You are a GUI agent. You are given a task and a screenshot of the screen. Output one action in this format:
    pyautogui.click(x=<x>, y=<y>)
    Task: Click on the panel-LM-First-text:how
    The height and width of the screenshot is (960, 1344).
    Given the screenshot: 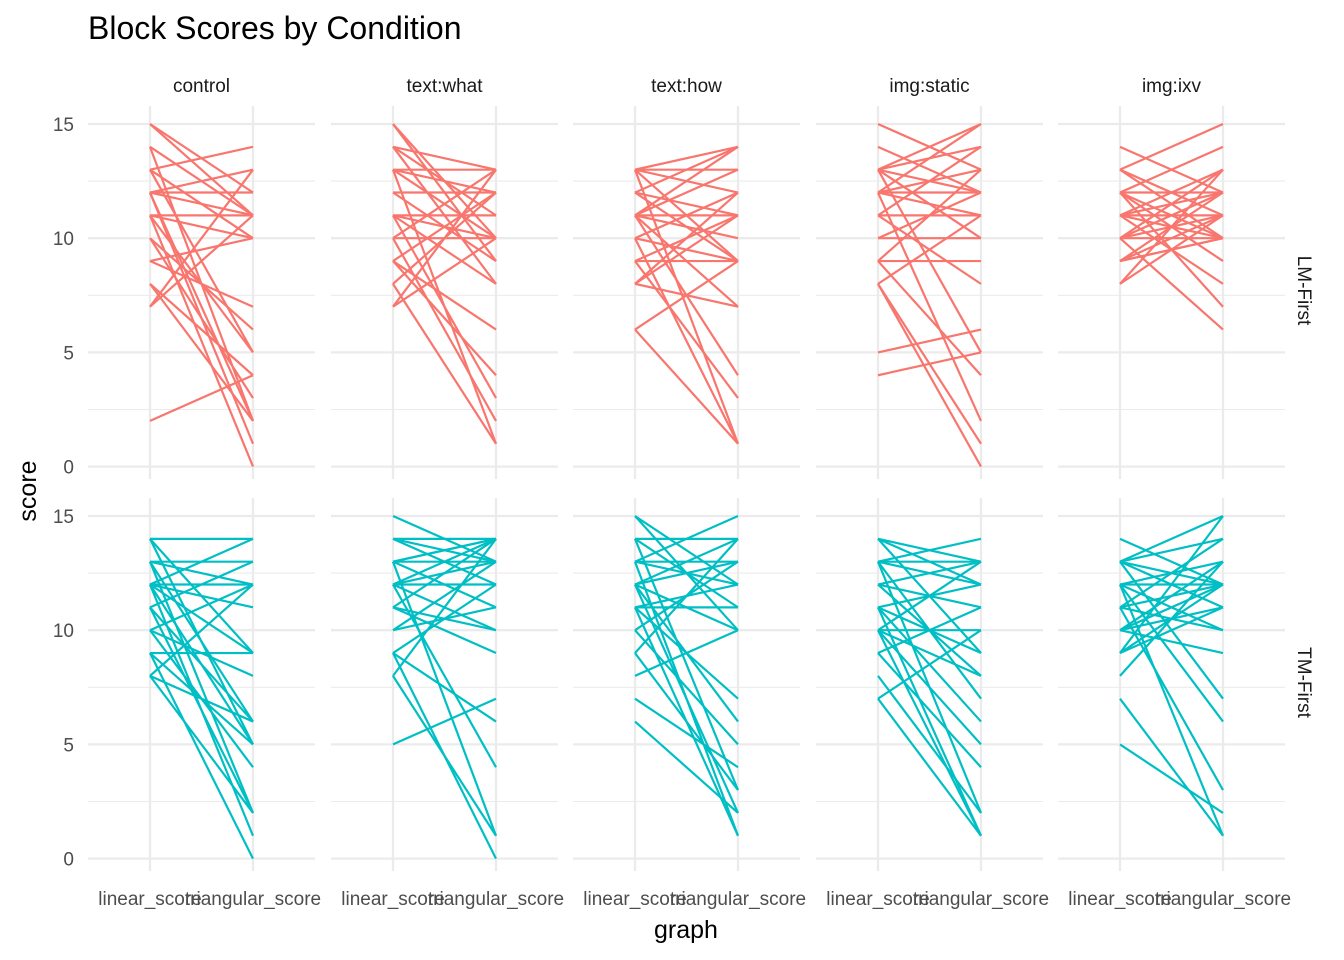 What is the action you would take?
    pyautogui.click(x=686, y=292)
    